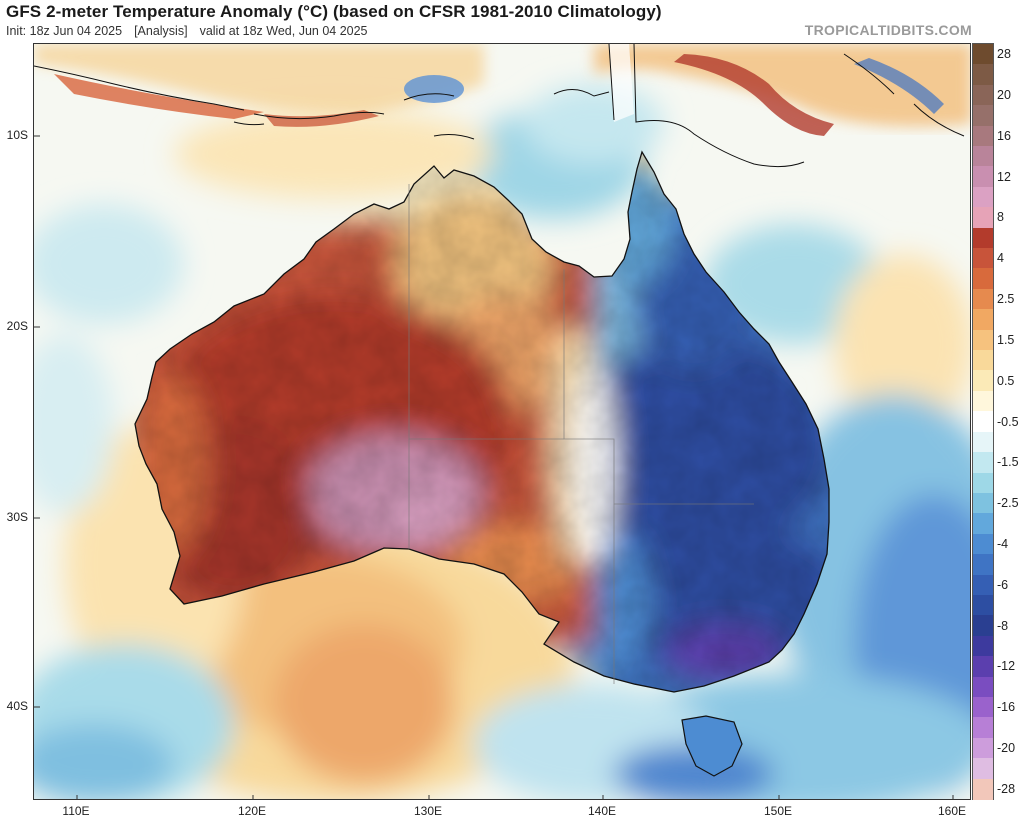  Describe the element at coordinates (1003, 584) in the screenshot. I see `colorbar-label: -6` at that location.